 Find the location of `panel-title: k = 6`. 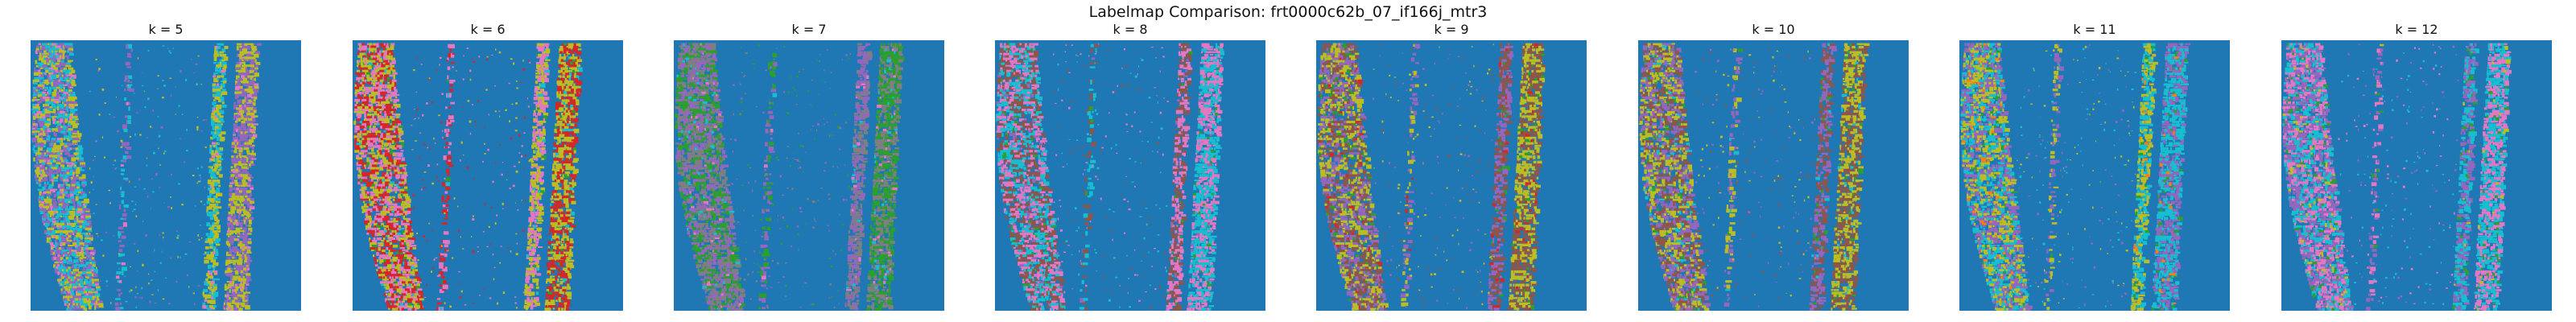

panel-title: k = 6 is located at coordinates (488, 30).